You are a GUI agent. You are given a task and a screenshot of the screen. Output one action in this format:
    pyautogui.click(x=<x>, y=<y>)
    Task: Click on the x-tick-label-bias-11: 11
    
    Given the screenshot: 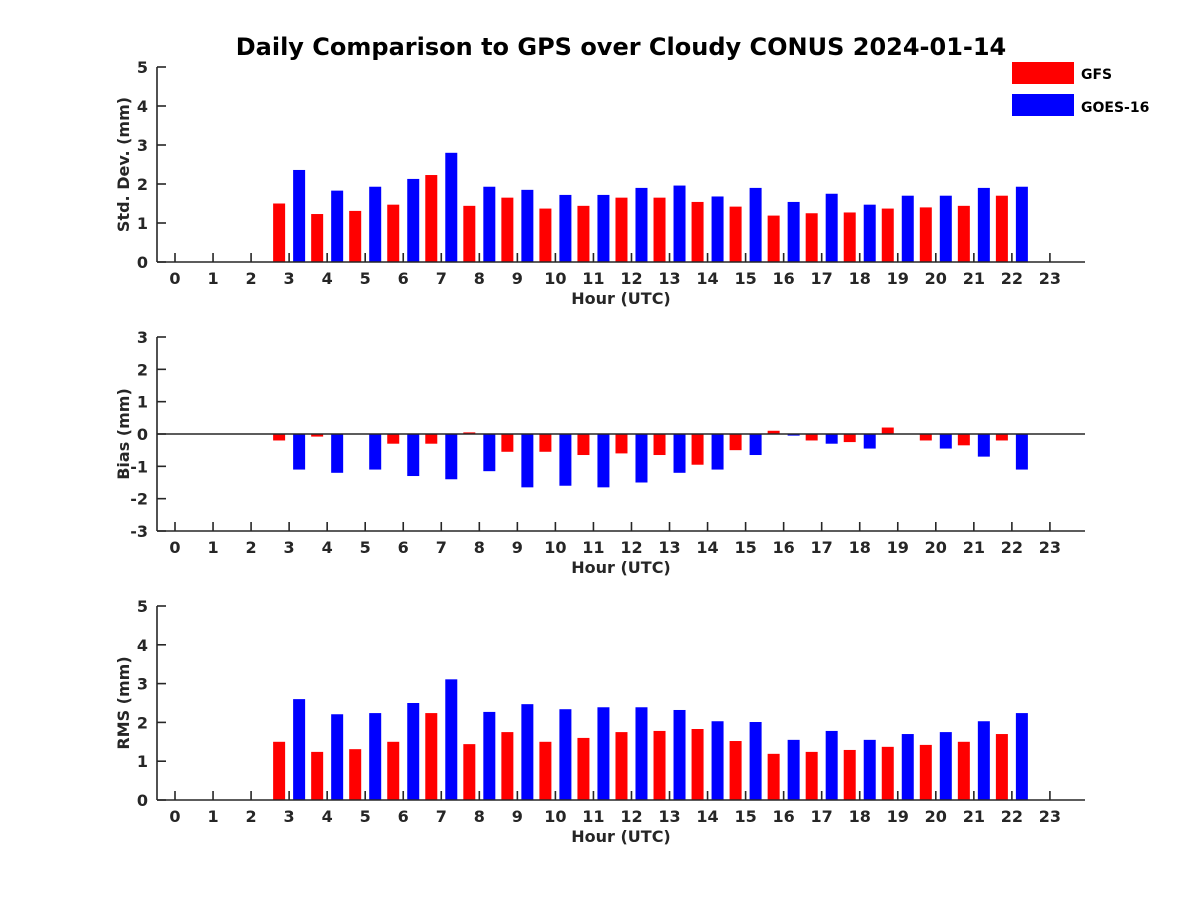 What is the action you would take?
    pyautogui.click(x=593, y=547)
    